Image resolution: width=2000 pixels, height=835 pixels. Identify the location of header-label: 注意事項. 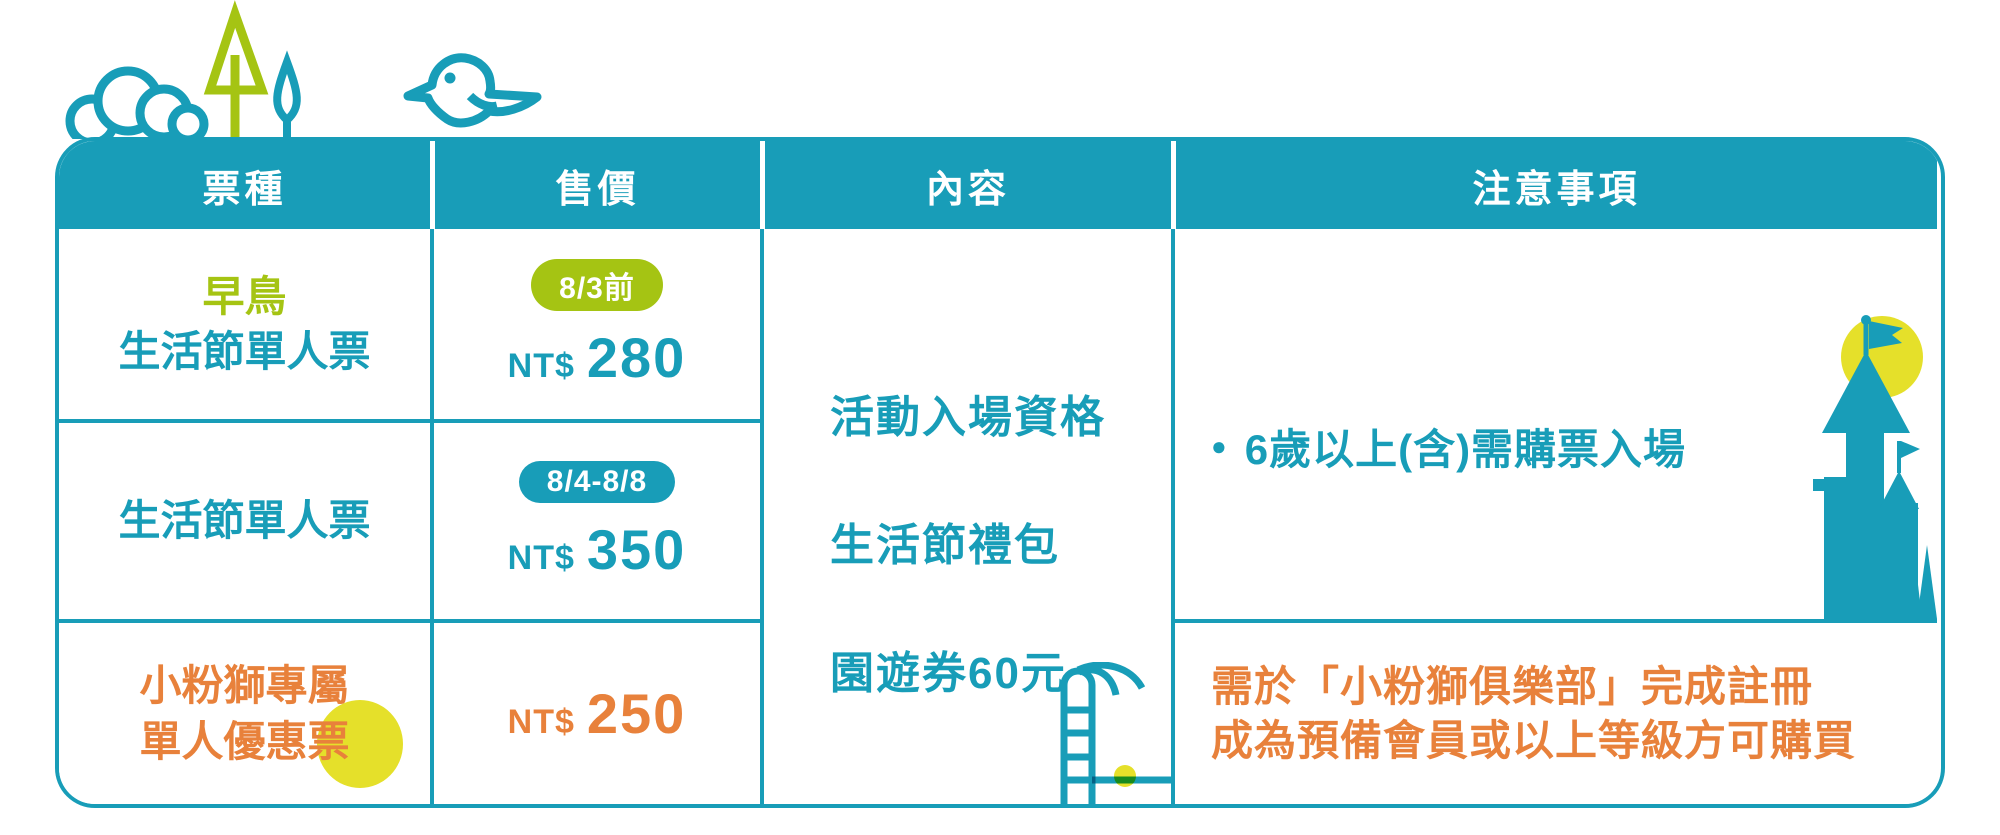
(1556, 189).